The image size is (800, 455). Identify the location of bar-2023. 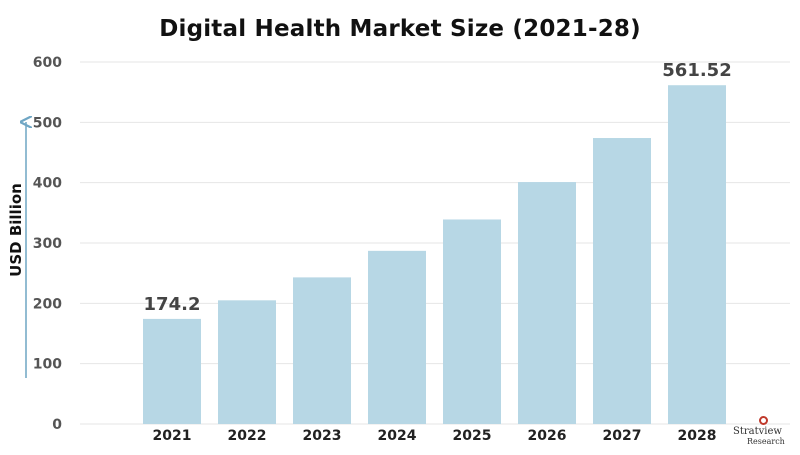
(322, 350).